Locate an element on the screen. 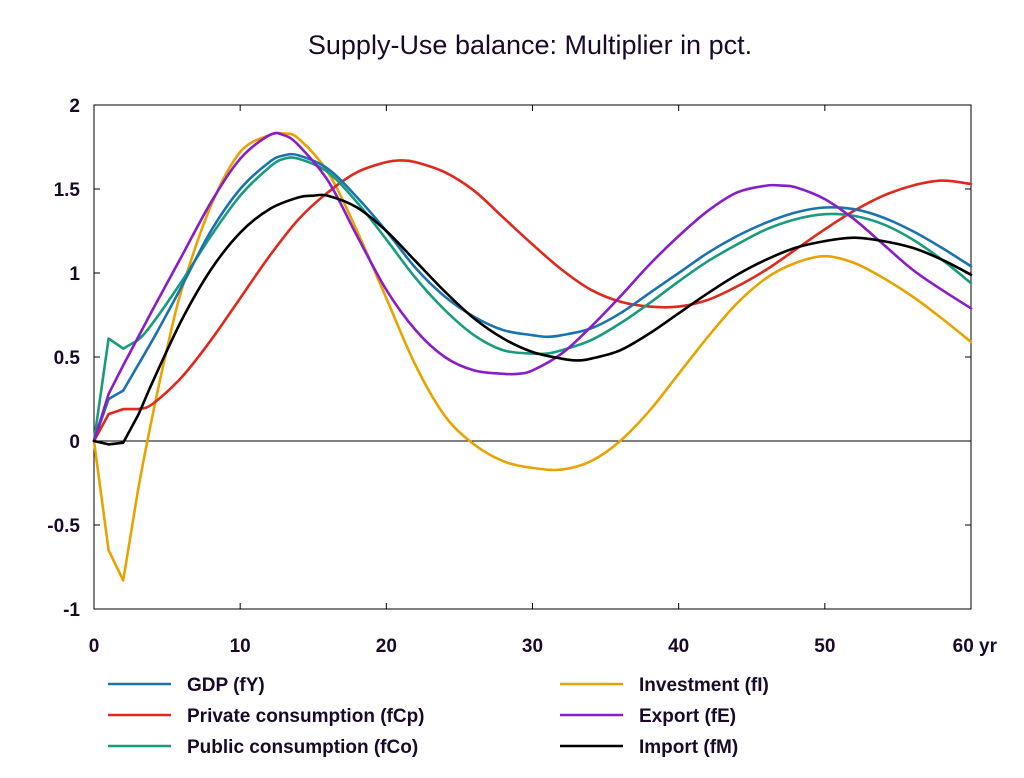  legend-label-gdp-fy: GDP (fY) is located at coordinates (226, 685).